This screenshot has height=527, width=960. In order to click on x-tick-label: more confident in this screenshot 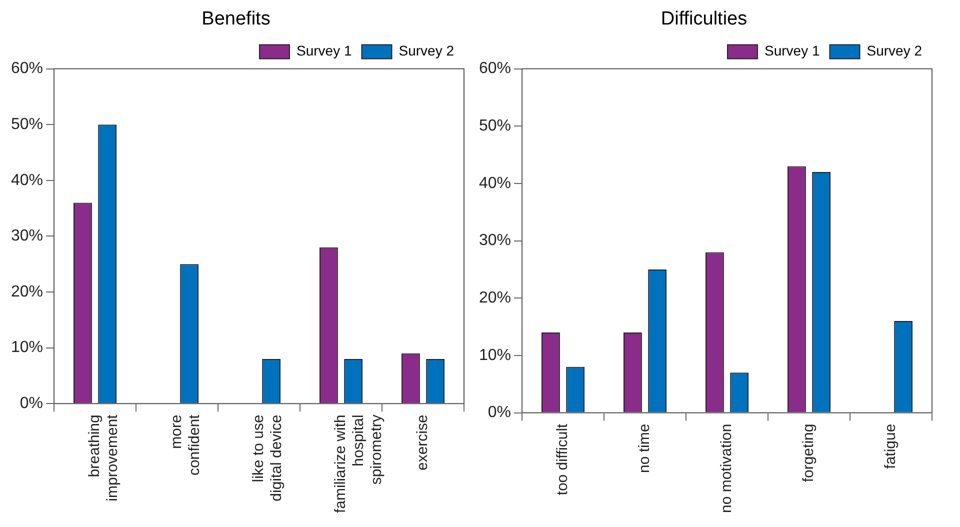, I will do `click(186, 445)`.